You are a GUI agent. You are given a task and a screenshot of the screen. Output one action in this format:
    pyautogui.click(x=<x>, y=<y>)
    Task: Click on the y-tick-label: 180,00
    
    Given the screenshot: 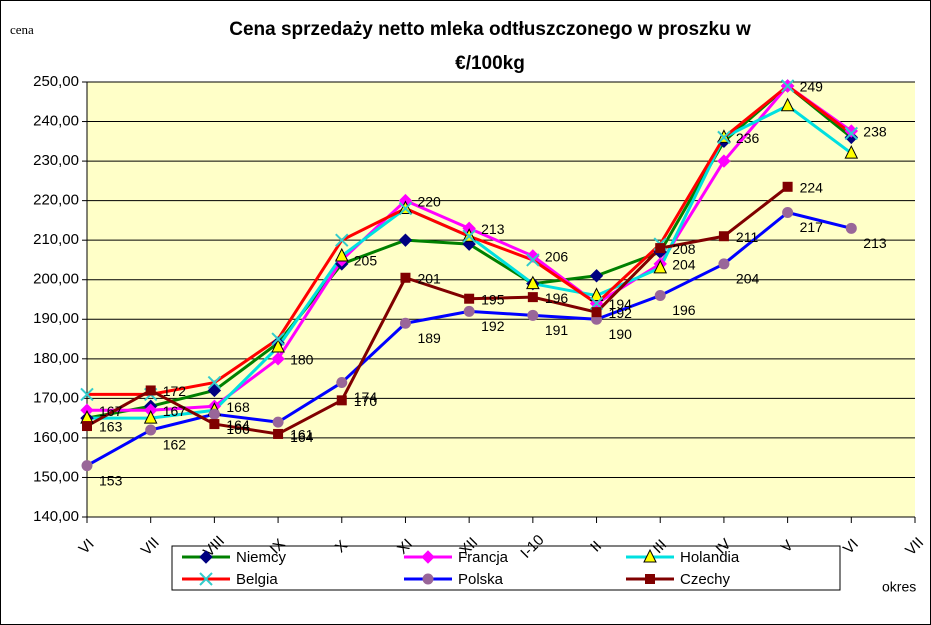 What is the action you would take?
    pyautogui.click(x=56, y=358)
    